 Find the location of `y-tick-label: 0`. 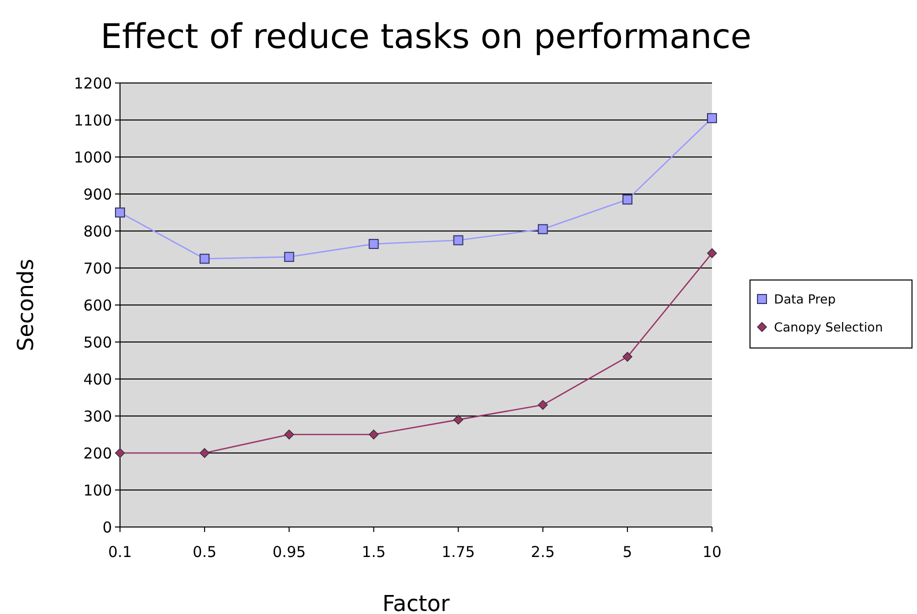

y-tick-label: 0 is located at coordinates (107, 527).